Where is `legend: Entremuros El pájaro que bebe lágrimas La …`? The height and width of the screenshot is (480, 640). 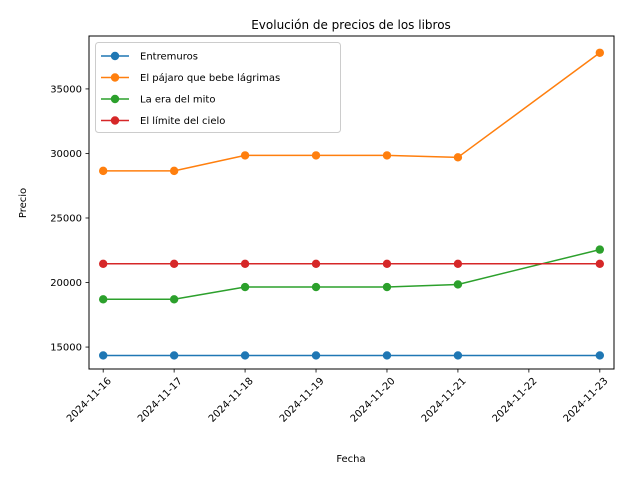 legend: Entremuros El pájaro que bebe lágrimas La … is located at coordinates (218, 87).